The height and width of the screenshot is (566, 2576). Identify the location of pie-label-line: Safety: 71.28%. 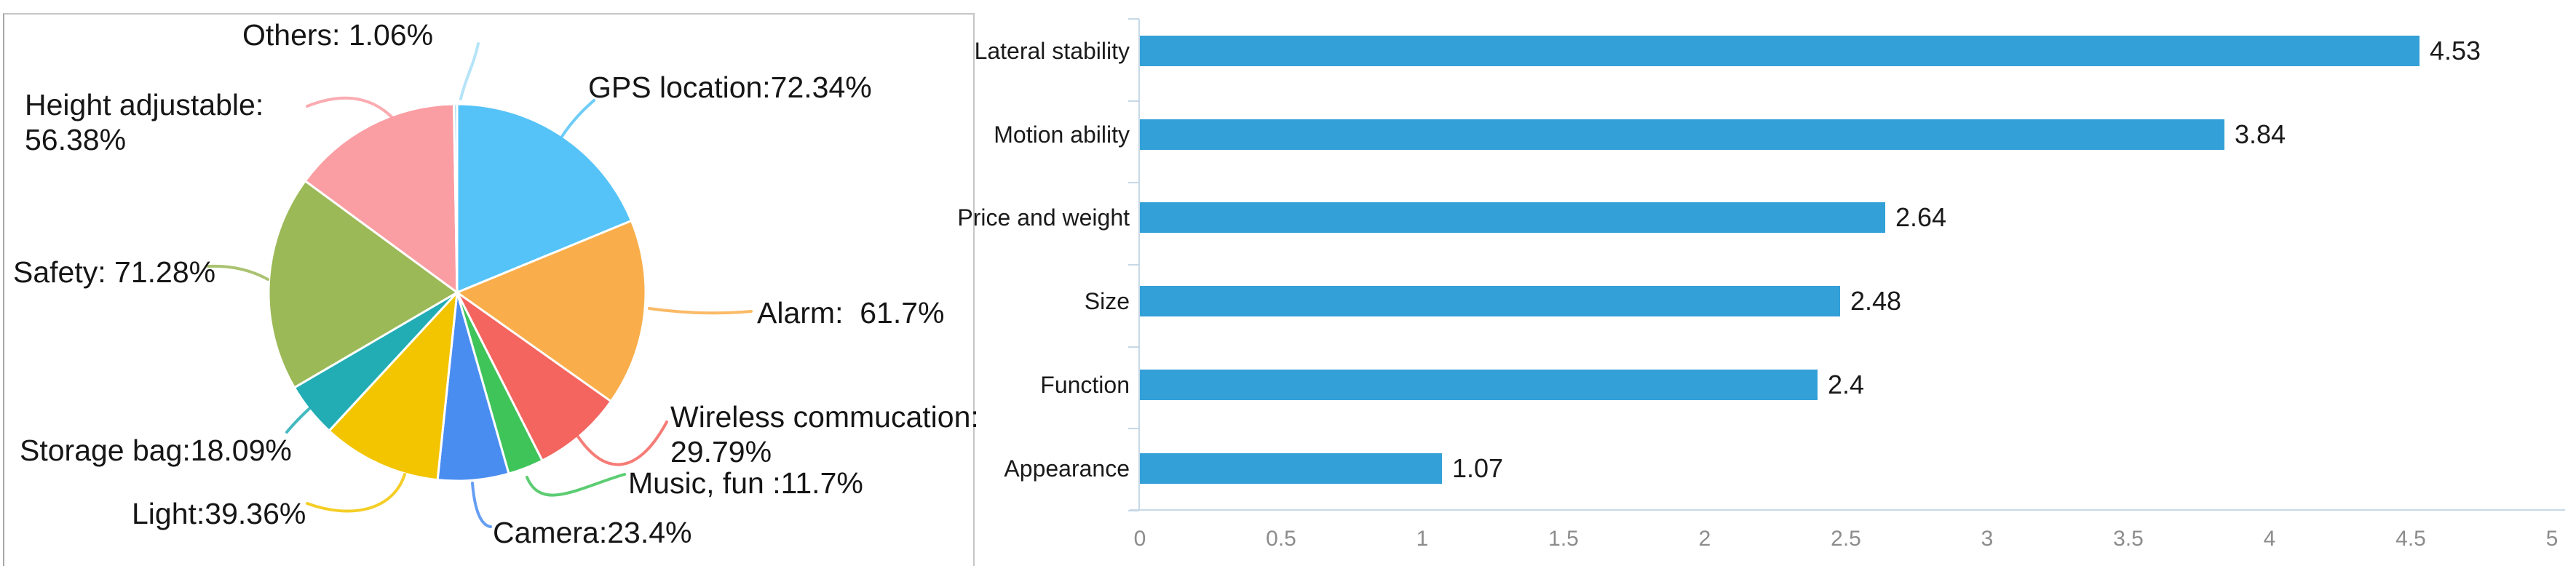
(114, 272).